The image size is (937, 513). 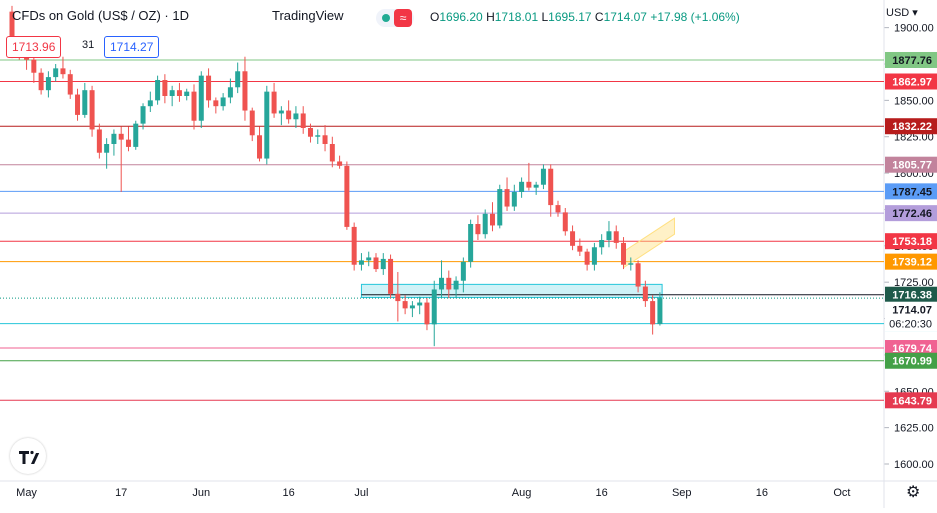 What do you see at coordinates (132, 47) in the screenshot?
I see `buy-price-box: 1714.27` at bounding box center [132, 47].